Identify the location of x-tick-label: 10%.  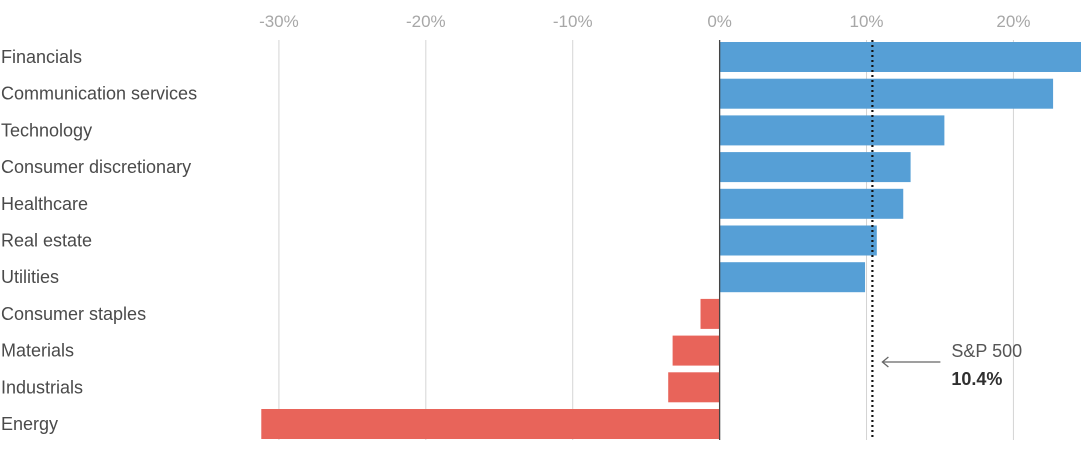
(867, 21).